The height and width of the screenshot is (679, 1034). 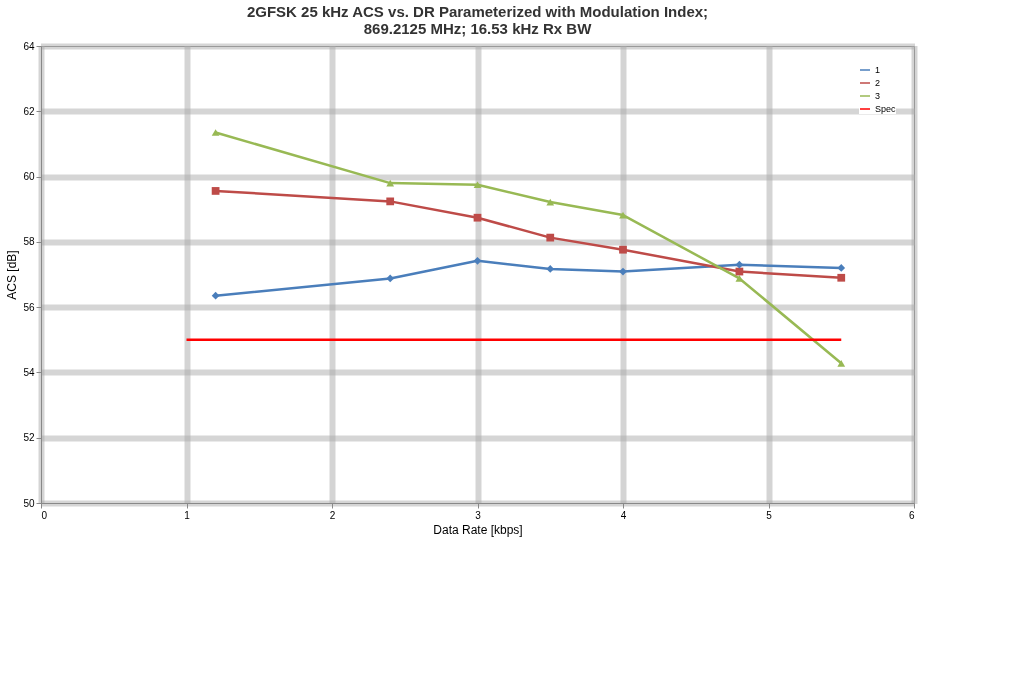 What do you see at coordinates (29, 503) in the screenshot?
I see `y-tick-label: 50` at bounding box center [29, 503].